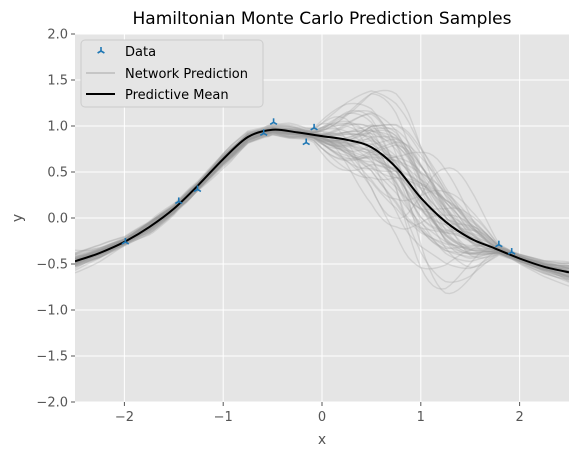  Describe the element at coordinates (322, 440) in the screenshot. I see `x-axis-label: x` at that location.